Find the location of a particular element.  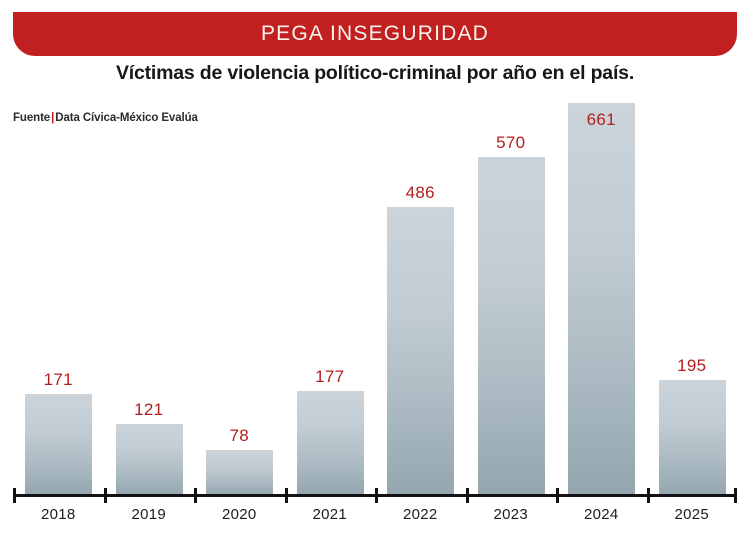

bar-value-label: 177 is located at coordinates (330, 376).